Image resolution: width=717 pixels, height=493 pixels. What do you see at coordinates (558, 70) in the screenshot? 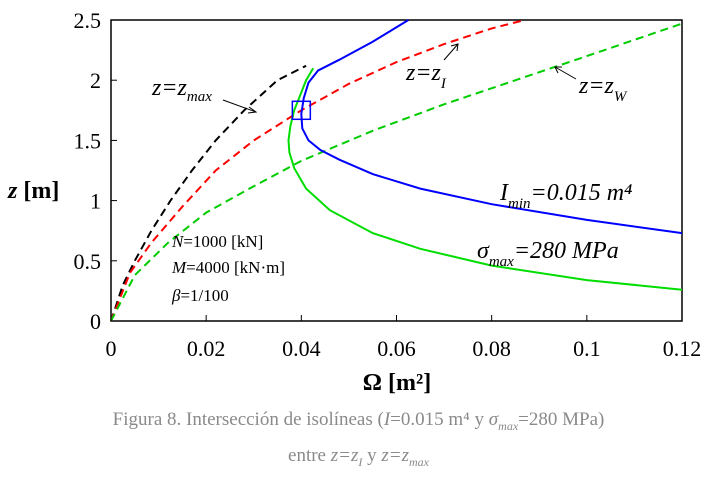
I see `arrow-zW-head` at bounding box center [558, 70].